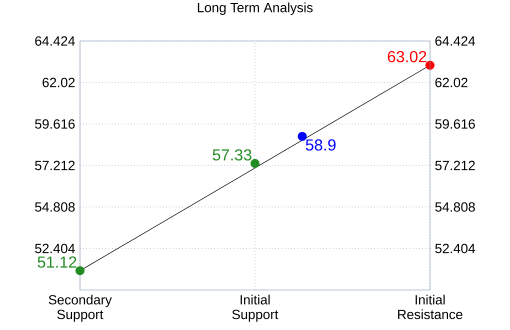 This screenshot has height=330, width=510. I want to click on data-label: 51.12, so click(57, 262).